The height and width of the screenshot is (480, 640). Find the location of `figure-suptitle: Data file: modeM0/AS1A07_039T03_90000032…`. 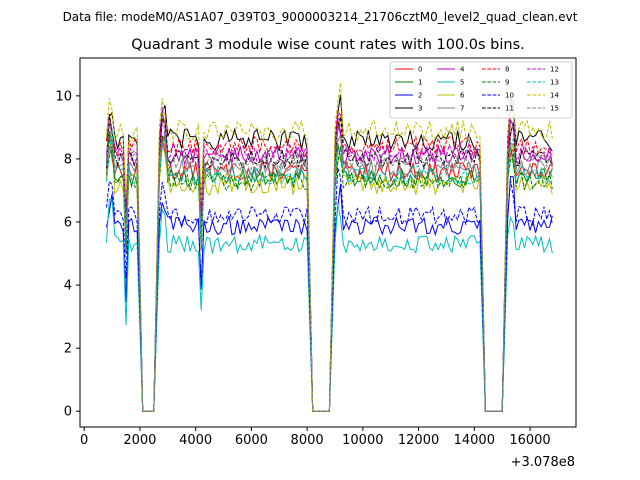

figure-suptitle: Data file: modeM0/AS1A07_039T03_90000032… is located at coordinates (320, 17).